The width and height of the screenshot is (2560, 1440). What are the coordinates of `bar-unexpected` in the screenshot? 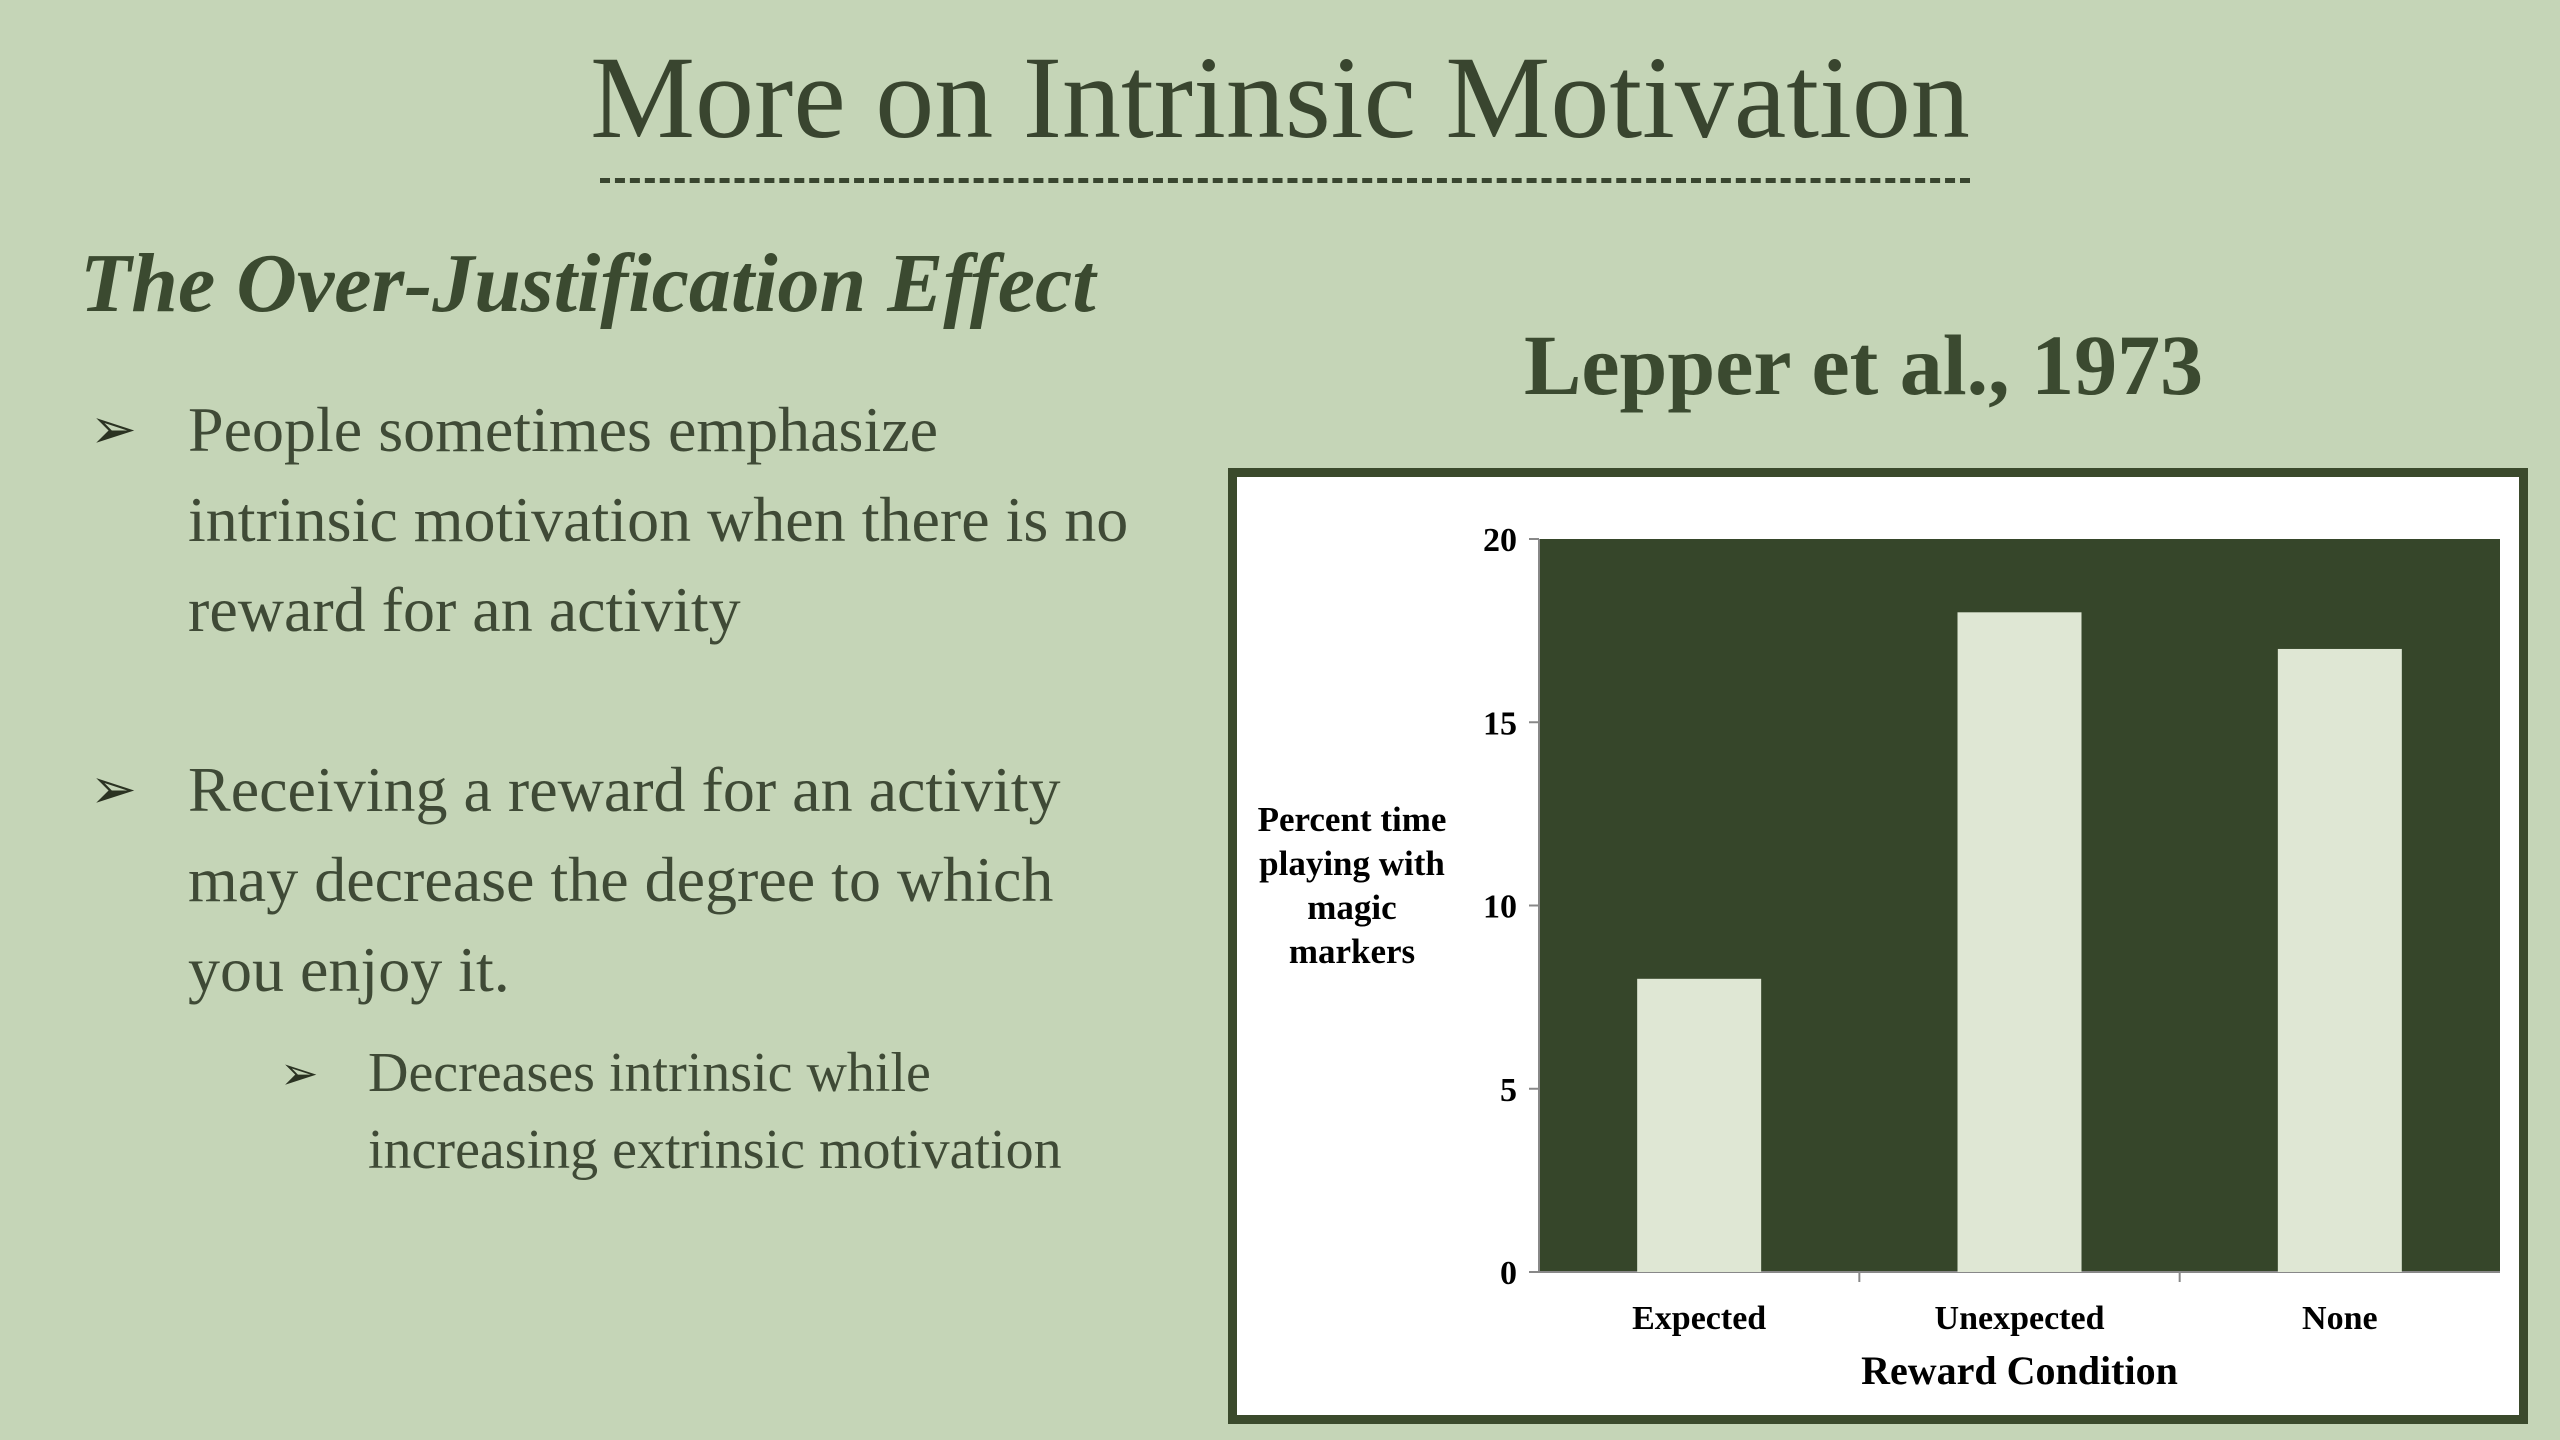 It's located at (2019, 942).